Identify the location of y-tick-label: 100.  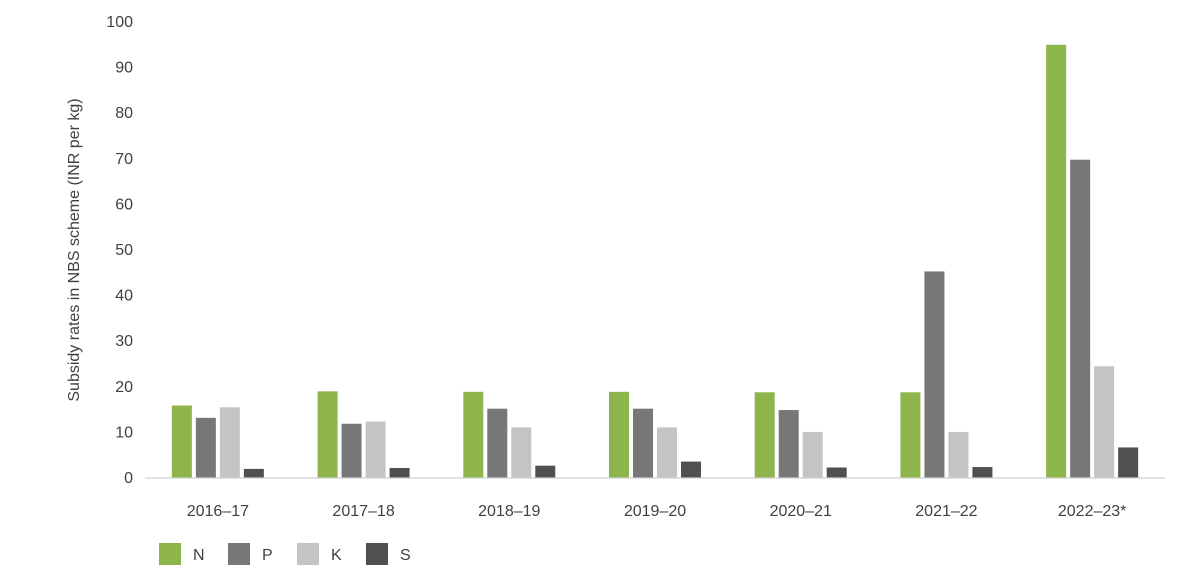
(119, 22).